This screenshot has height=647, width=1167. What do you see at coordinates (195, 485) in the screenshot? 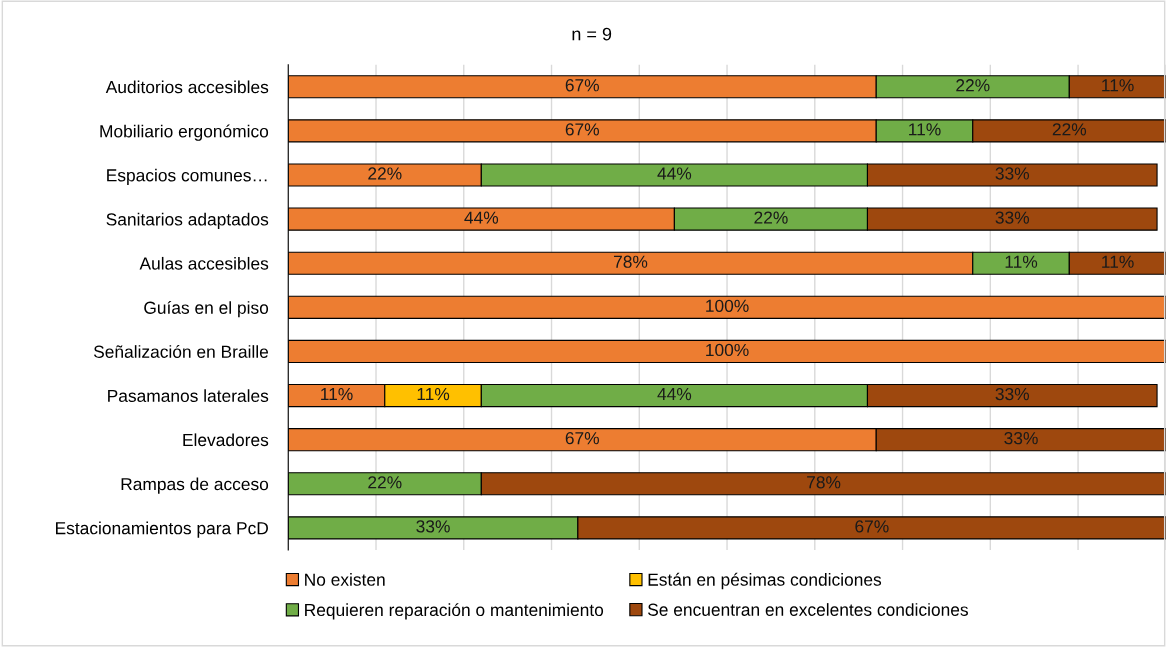
I see `y-tick-label: Rampas de acceso` at bounding box center [195, 485].